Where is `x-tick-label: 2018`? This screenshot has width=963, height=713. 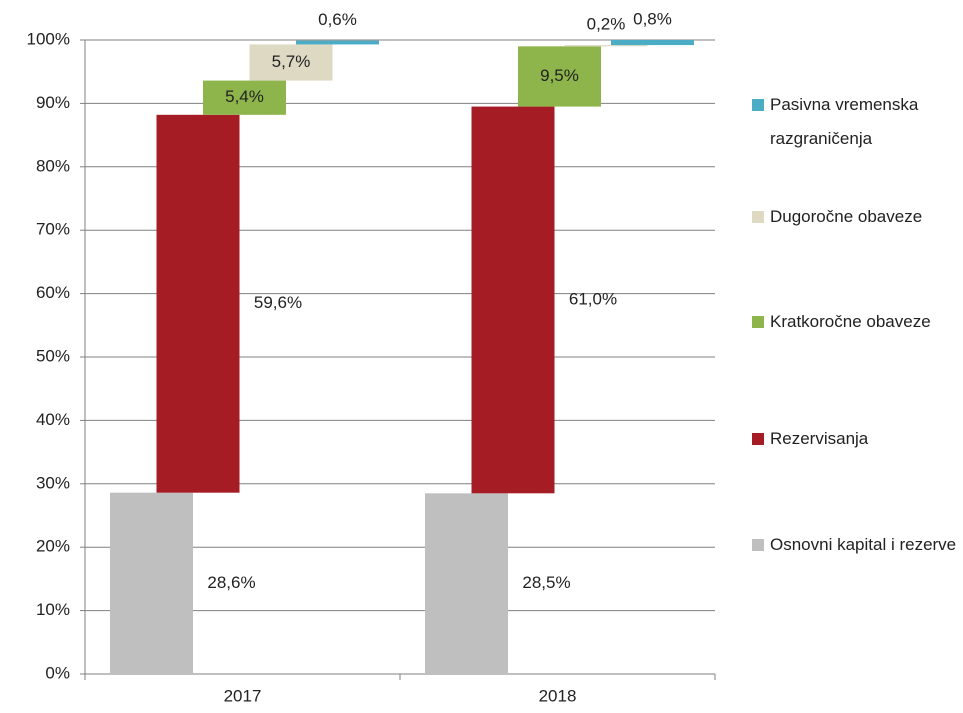 x-tick-label: 2018 is located at coordinates (558, 695).